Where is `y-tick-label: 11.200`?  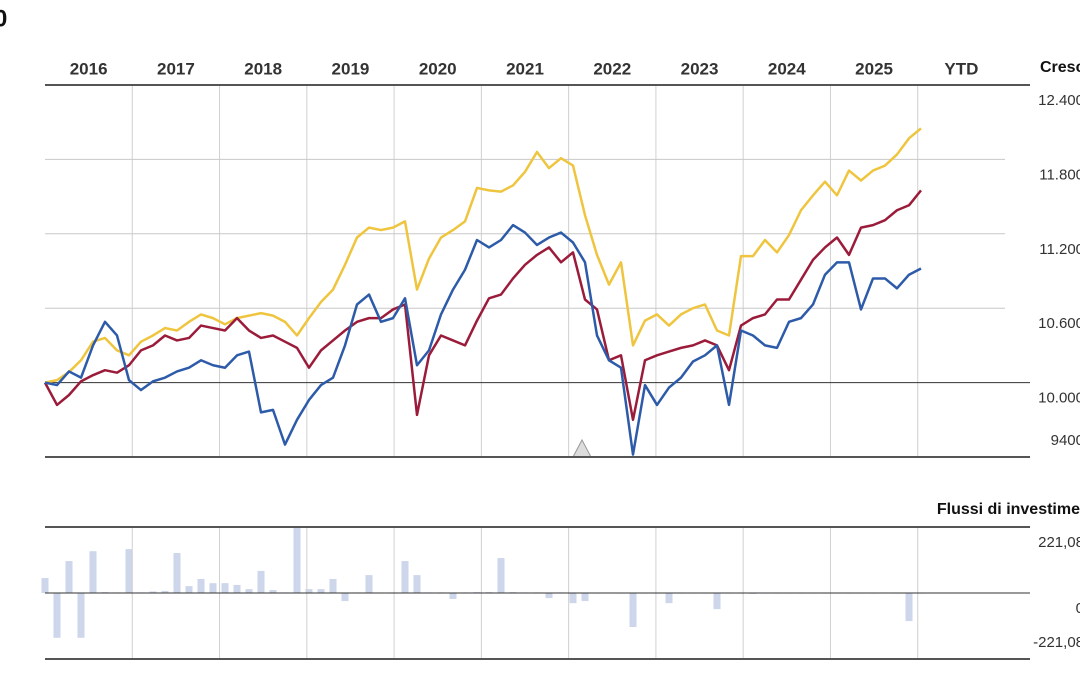
y-tick-label: 11.200 is located at coordinates (1059, 249).